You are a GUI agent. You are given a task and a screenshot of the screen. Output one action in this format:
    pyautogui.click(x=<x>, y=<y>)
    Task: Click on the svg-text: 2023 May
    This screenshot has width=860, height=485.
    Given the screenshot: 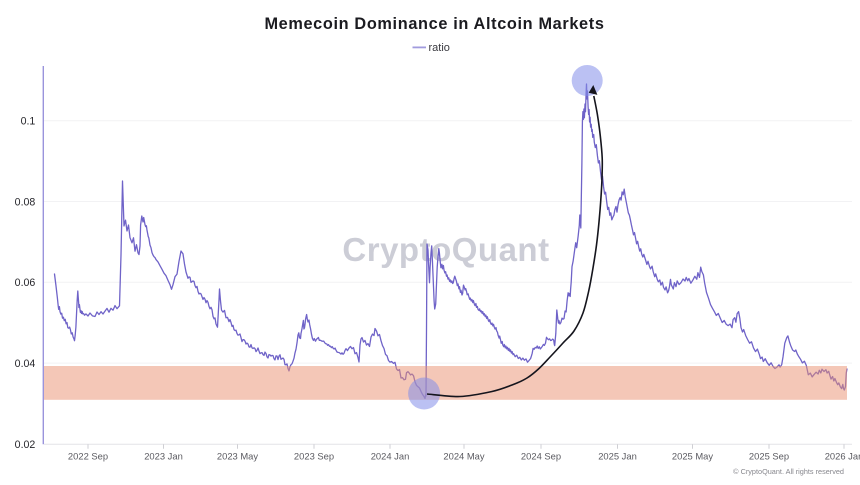 What is the action you would take?
    pyautogui.click(x=237, y=456)
    